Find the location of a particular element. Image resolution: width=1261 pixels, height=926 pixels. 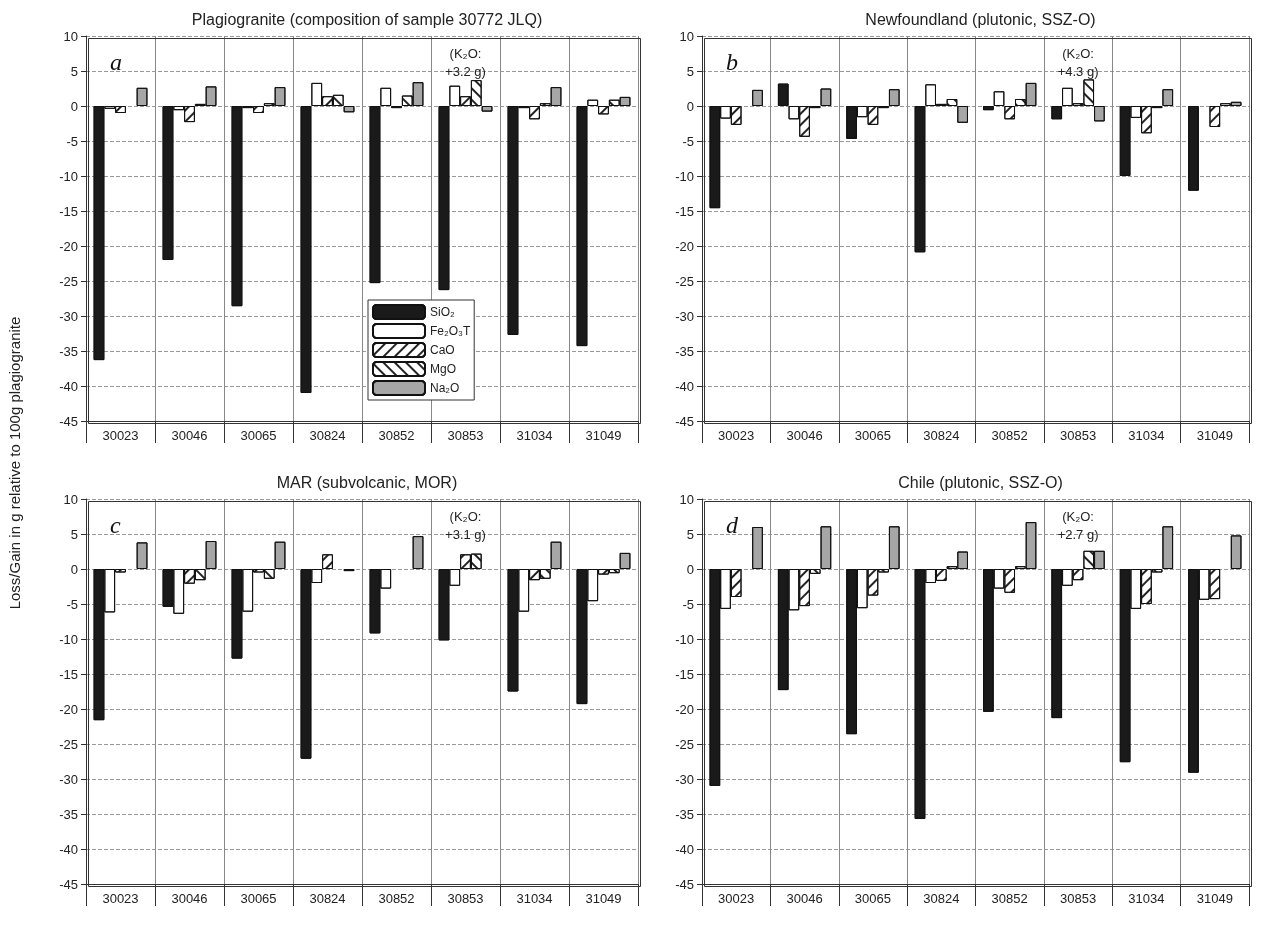

legend-label: MgO is located at coordinates (443, 369).